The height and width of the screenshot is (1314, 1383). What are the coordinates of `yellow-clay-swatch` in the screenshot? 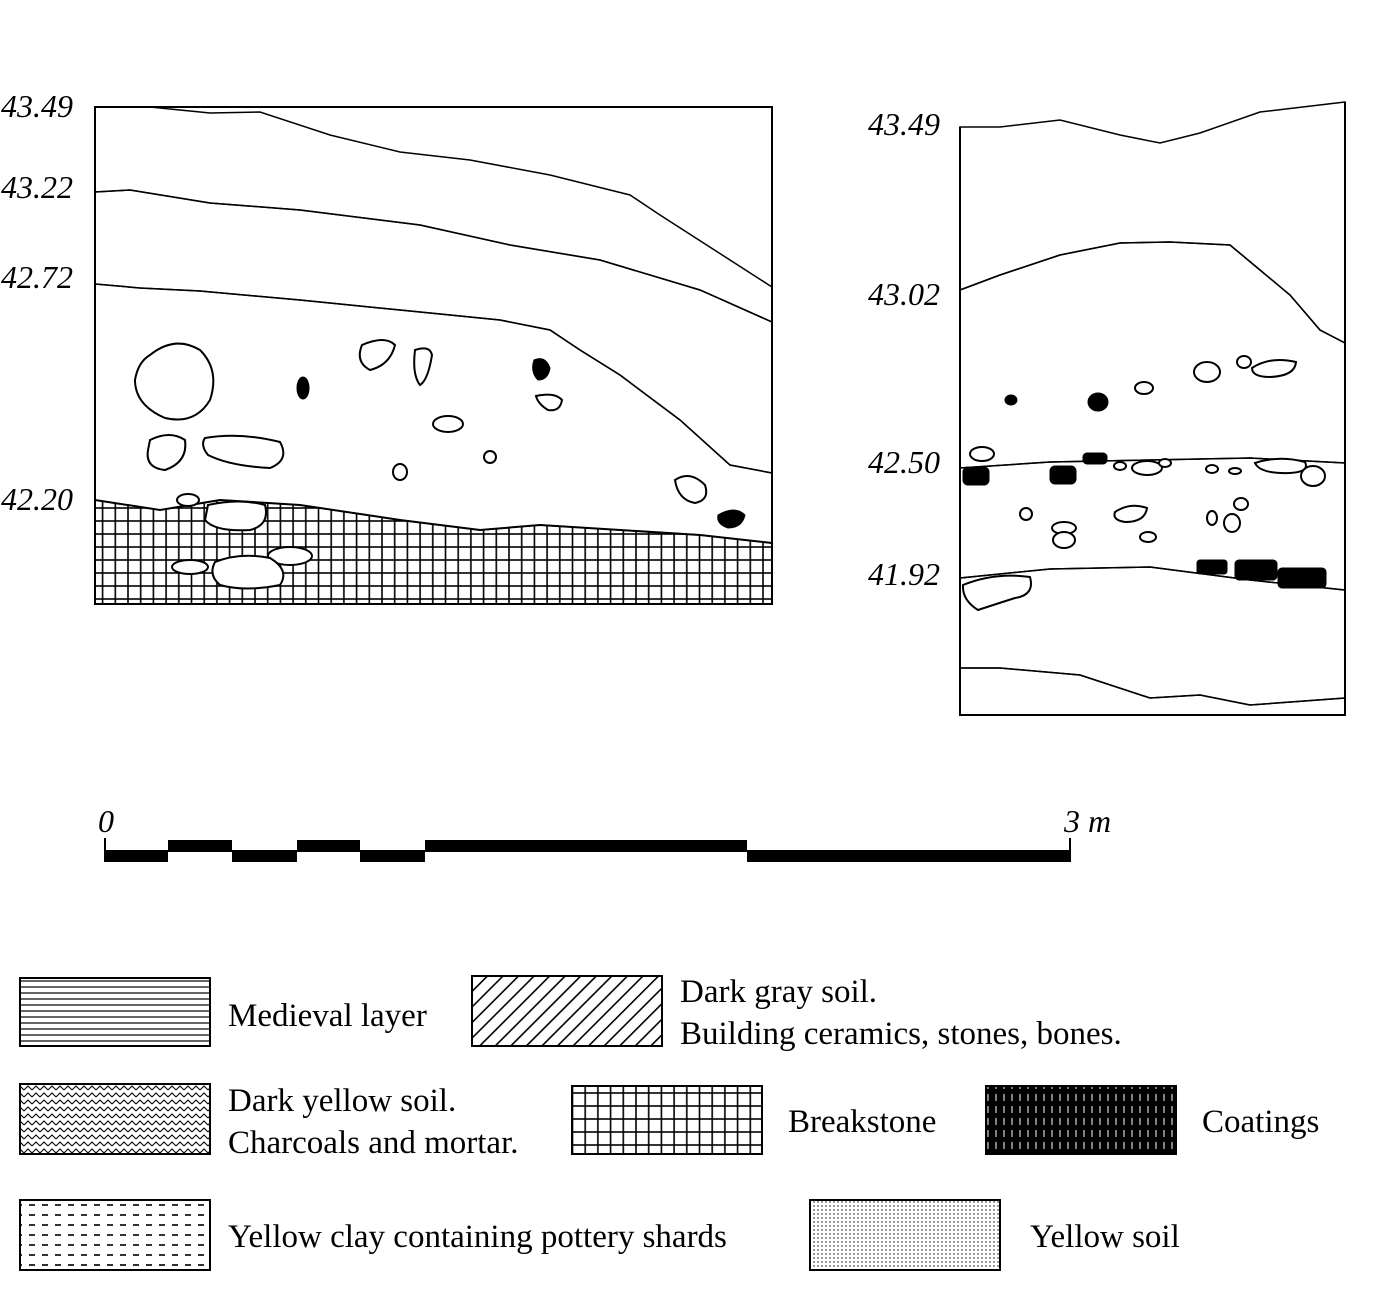 It's located at (115, 1235).